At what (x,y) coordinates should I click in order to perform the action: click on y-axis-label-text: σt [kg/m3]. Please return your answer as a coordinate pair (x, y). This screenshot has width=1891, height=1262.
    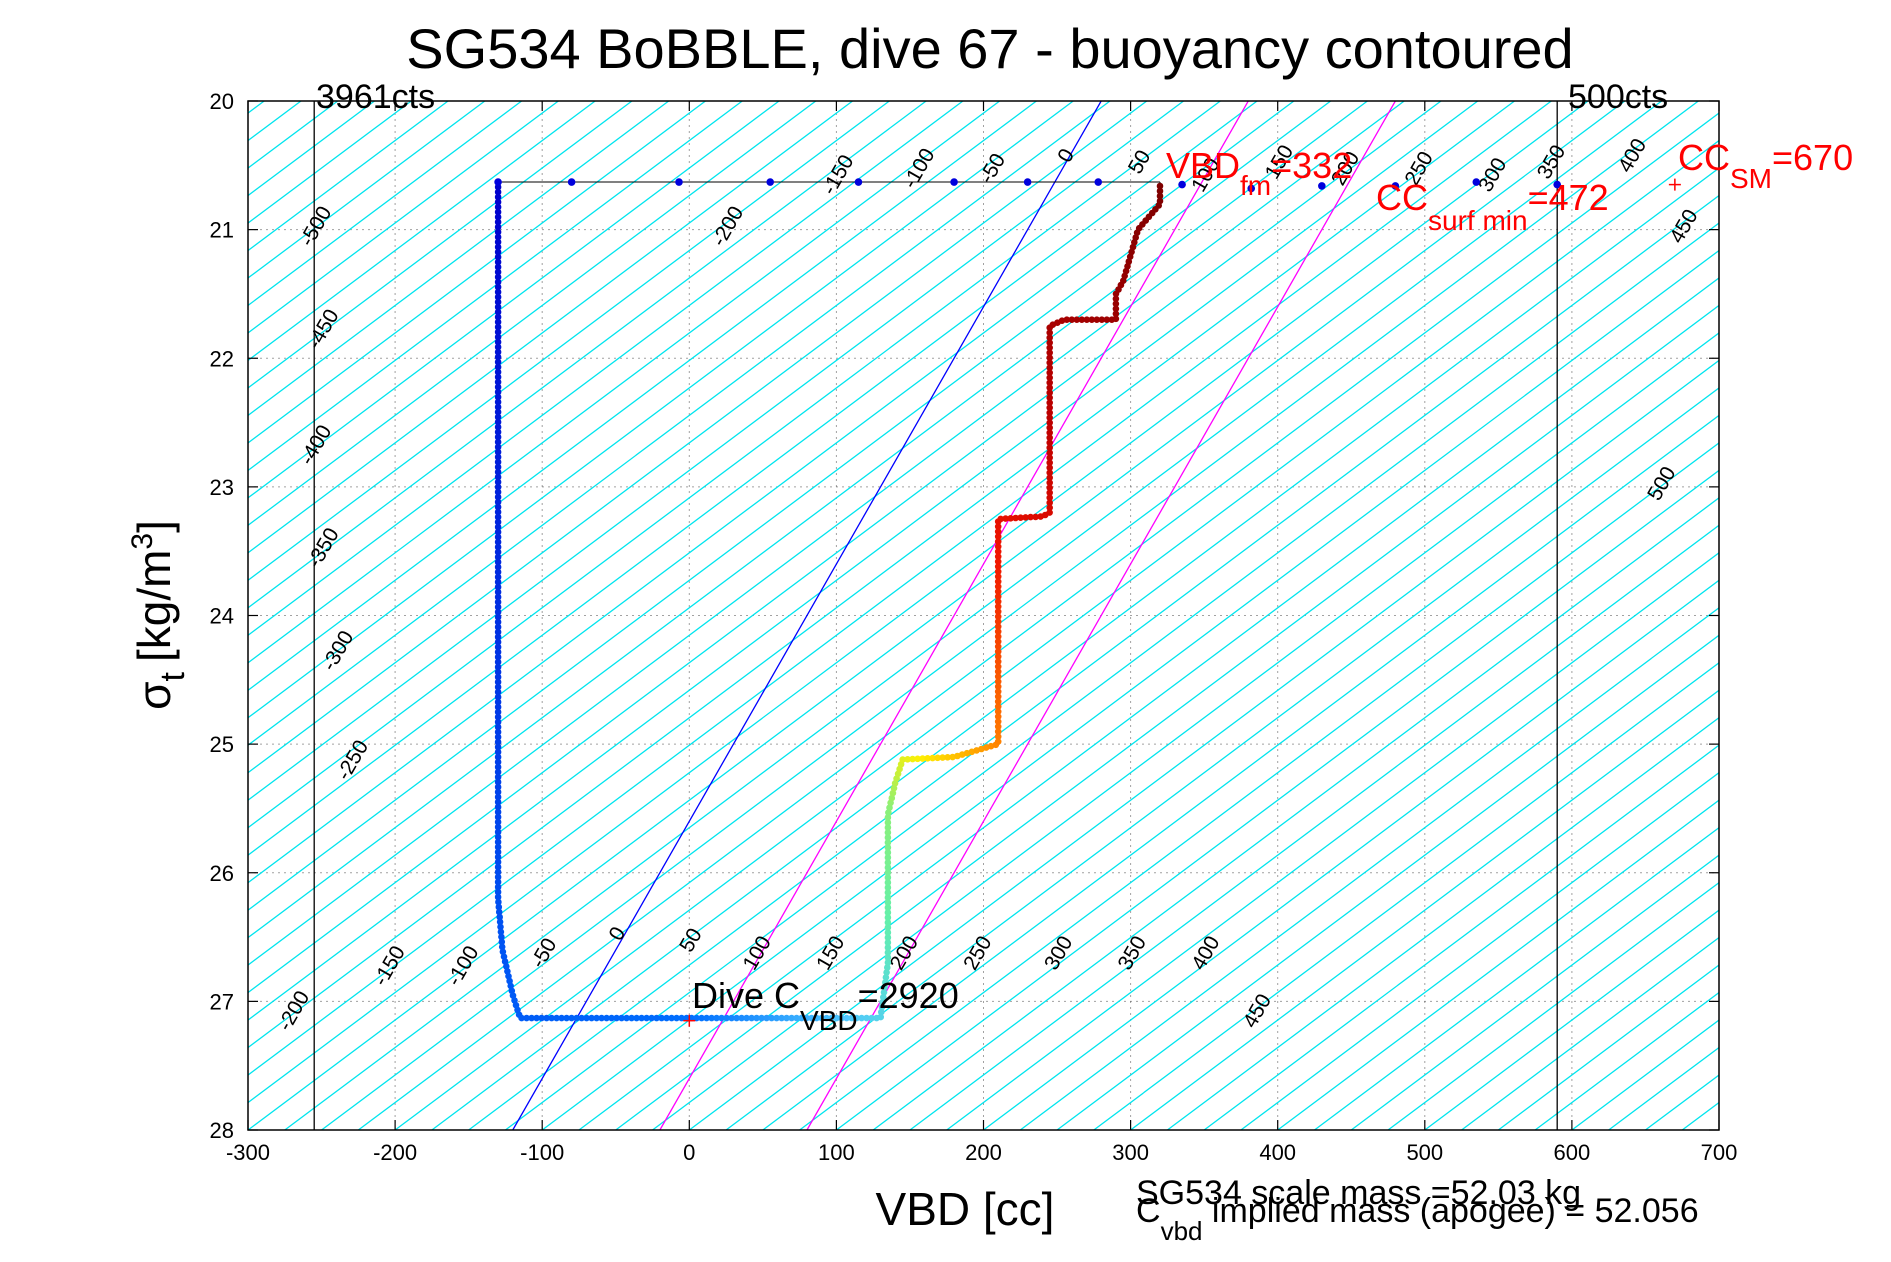
    Looking at the image, I should click on (159, 615).